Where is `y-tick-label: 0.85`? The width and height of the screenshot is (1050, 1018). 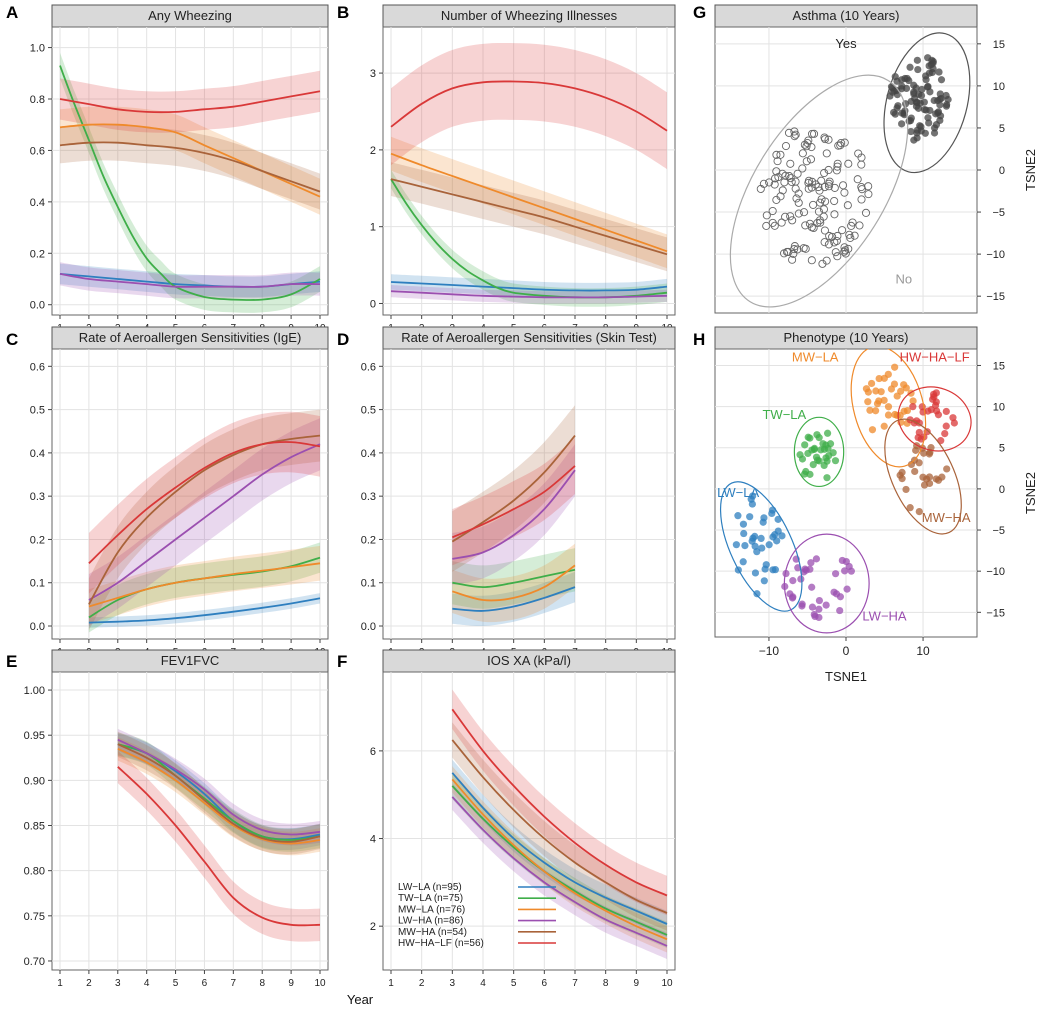
y-tick-label: 0.85 is located at coordinates (34, 827).